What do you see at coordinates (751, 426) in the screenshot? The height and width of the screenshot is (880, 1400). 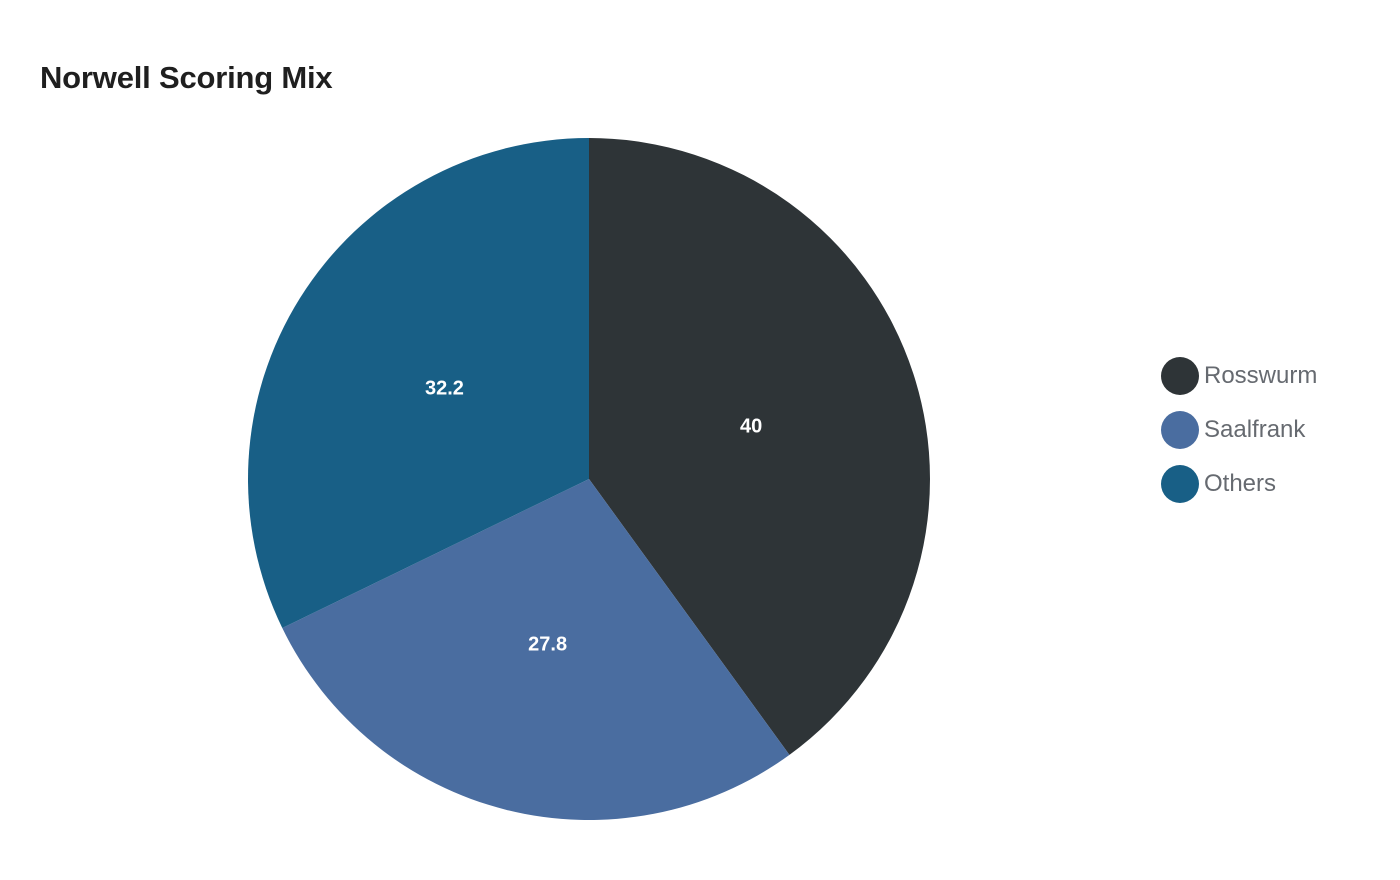 I see `slice-value-label-rosswurm: 40` at bounding box center [751, 426].